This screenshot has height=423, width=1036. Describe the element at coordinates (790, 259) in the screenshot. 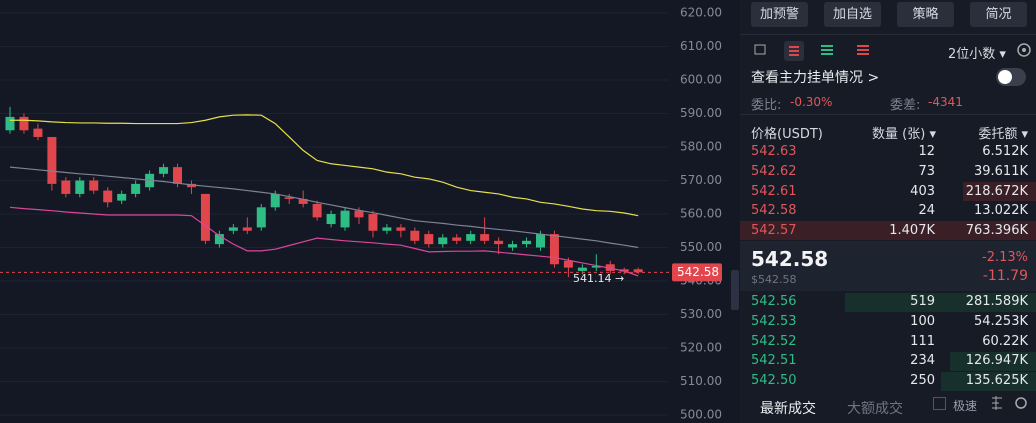

I see `mid-price: 542.58` at that location.